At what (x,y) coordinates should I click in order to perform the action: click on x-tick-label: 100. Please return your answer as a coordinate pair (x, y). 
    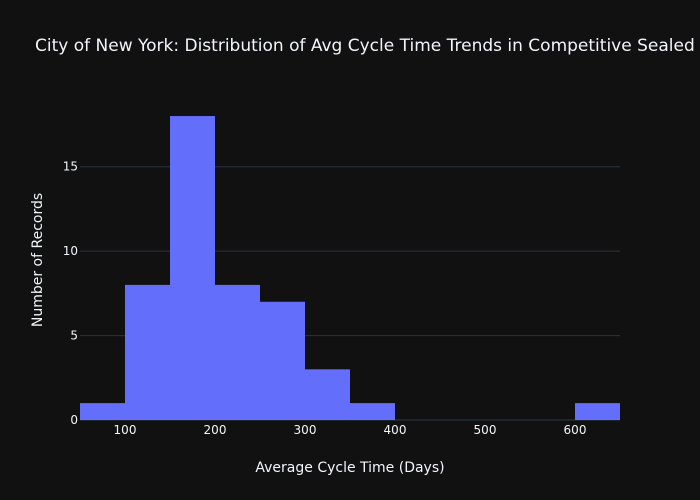
    Looking at the image, I should click on (125, 430).